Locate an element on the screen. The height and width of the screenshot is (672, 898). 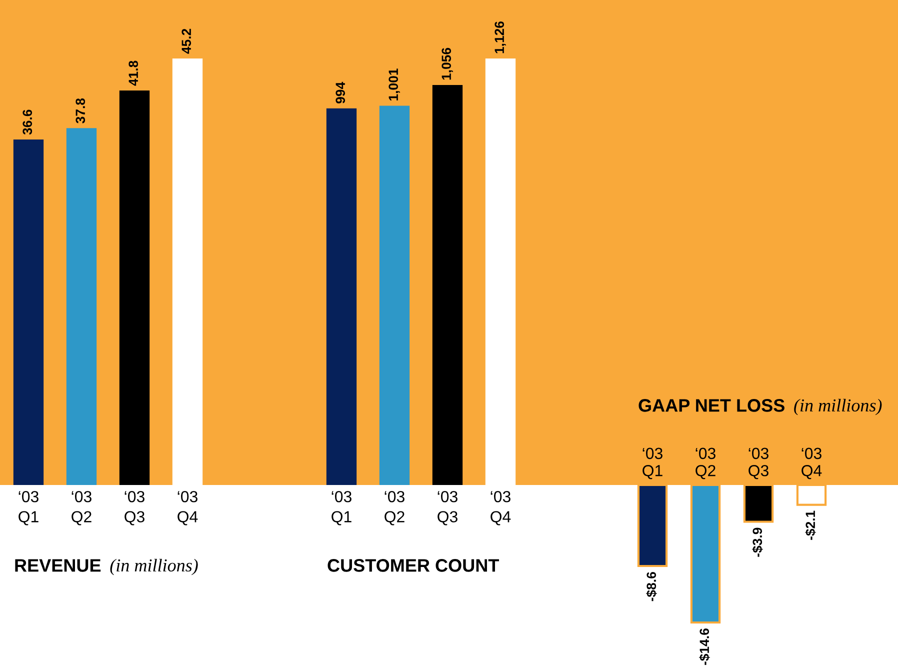
data-label: 1,001 is located at coordinates (394, 84).